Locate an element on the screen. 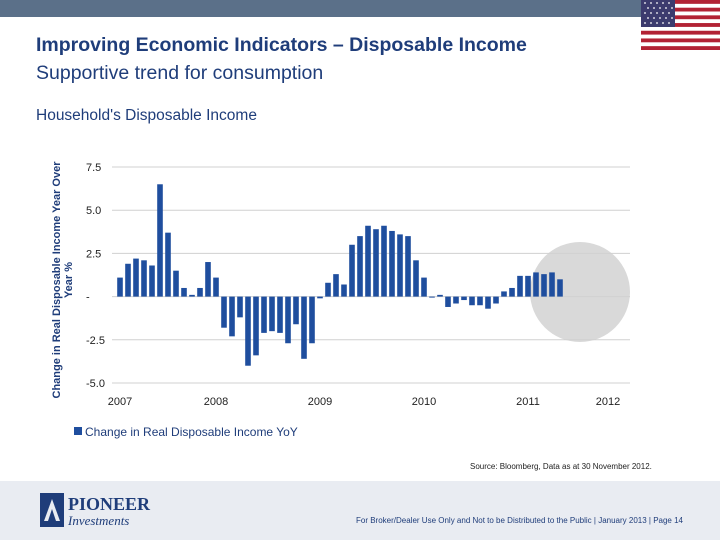  y-tick-label: - is located at coordinates (88, 298).